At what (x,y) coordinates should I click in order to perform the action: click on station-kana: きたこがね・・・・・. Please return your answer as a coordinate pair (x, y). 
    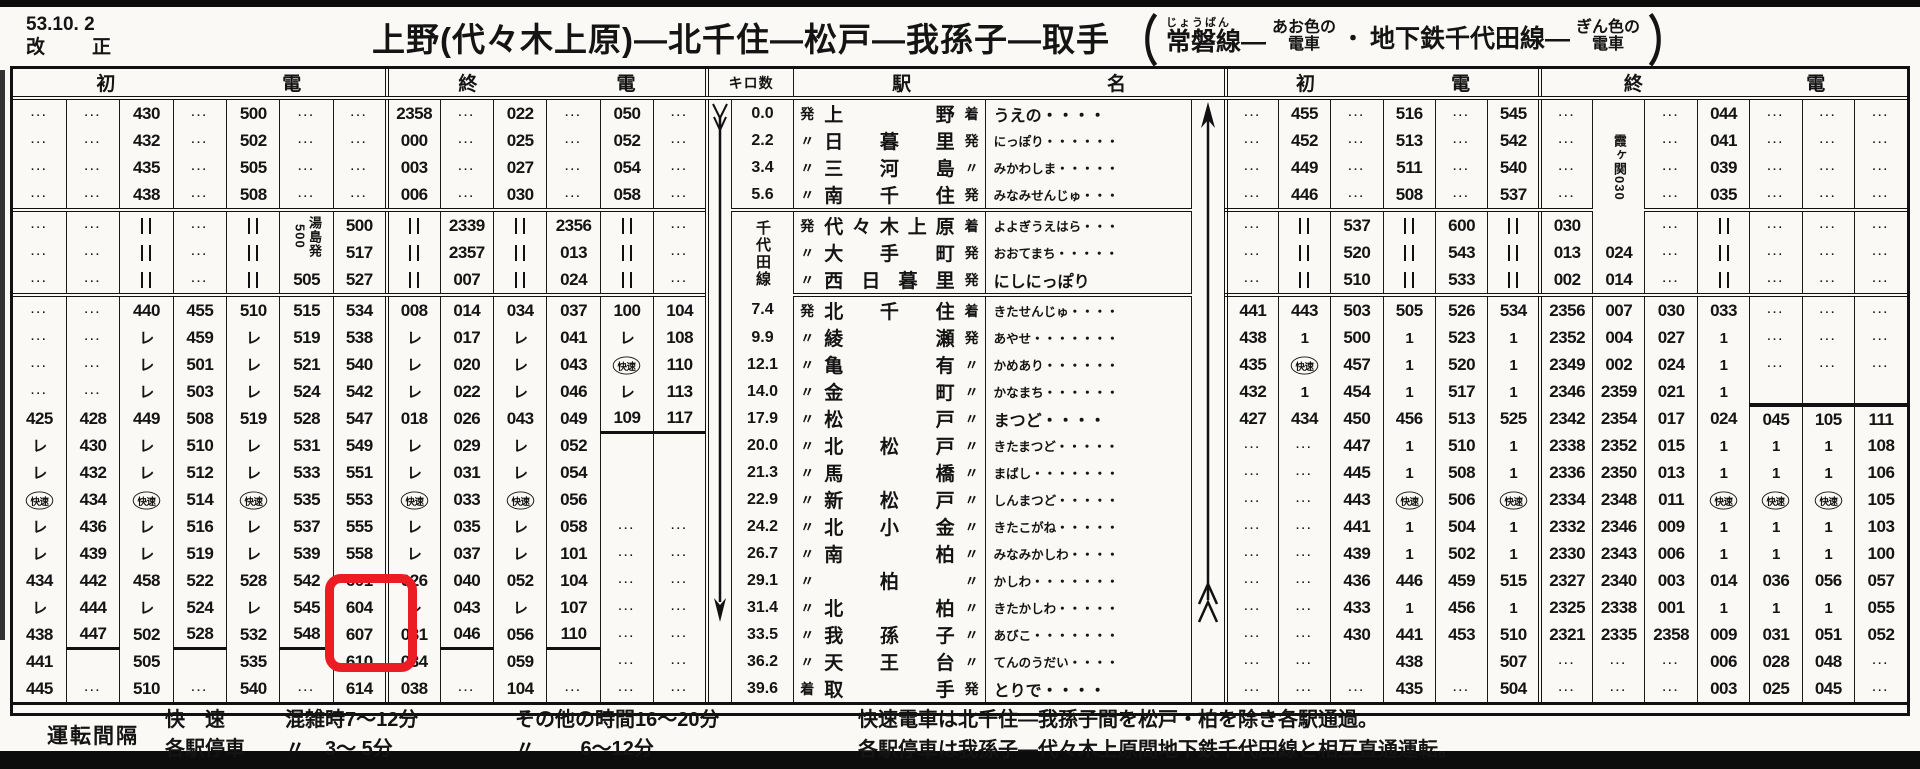
    Looking at the image, I should click on (1088, 526).